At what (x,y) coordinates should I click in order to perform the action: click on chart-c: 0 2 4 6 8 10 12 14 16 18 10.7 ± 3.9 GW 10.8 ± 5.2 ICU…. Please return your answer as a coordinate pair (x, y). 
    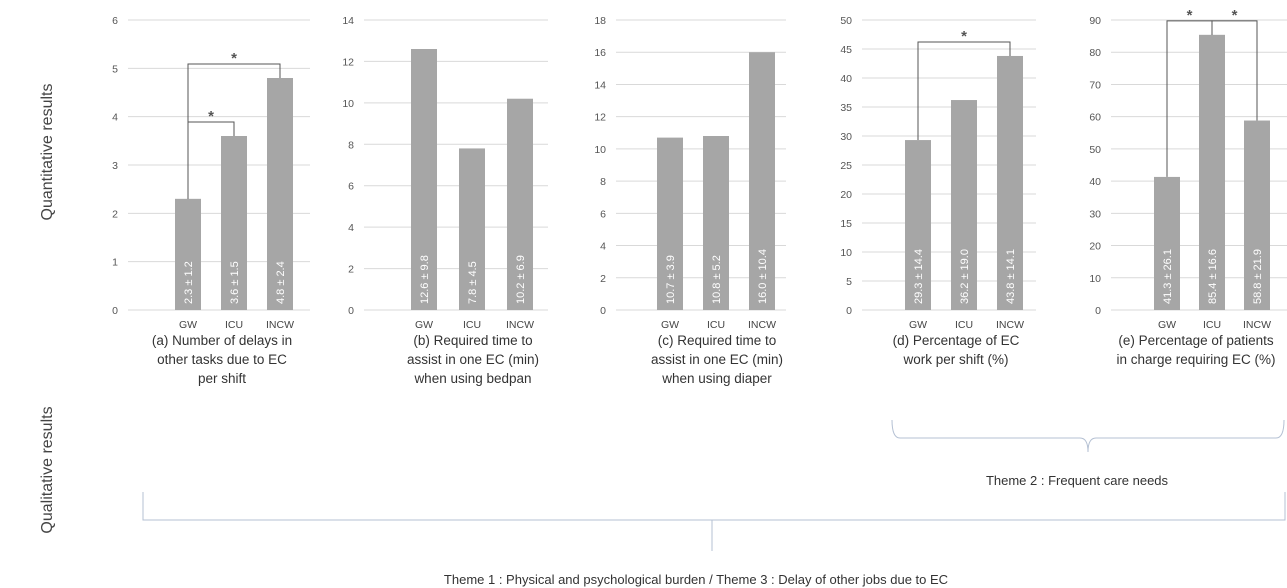
    Looking at the image, I should click on (690, 200).